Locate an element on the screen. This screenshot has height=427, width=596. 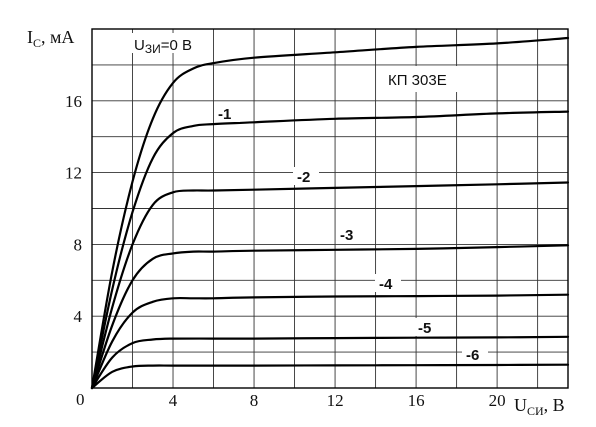
series-label-4: -4 is located at coordinates (386, 284).